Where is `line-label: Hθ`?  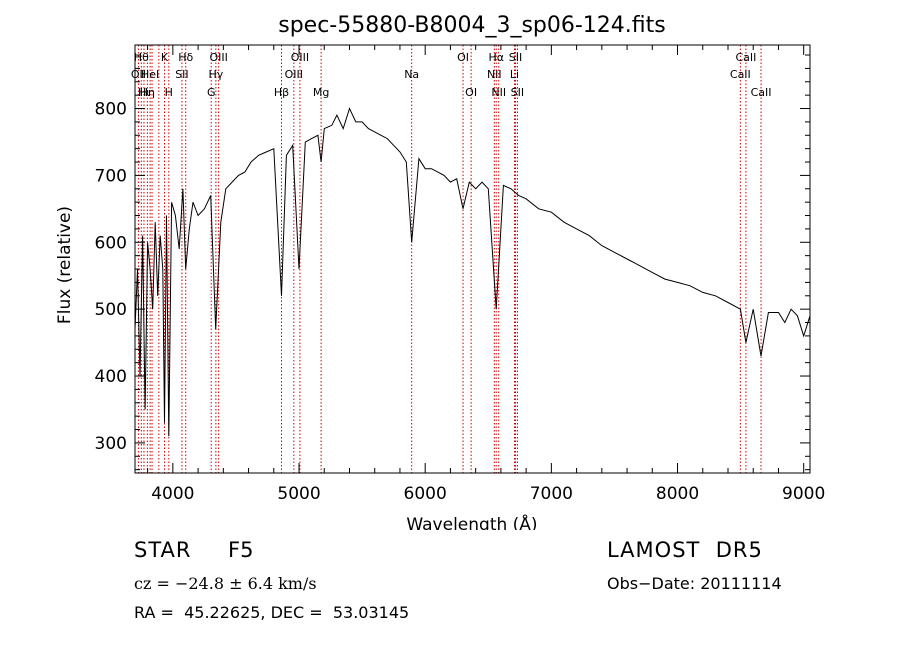
line-label: Hθ is located at coordinates (141, 57).